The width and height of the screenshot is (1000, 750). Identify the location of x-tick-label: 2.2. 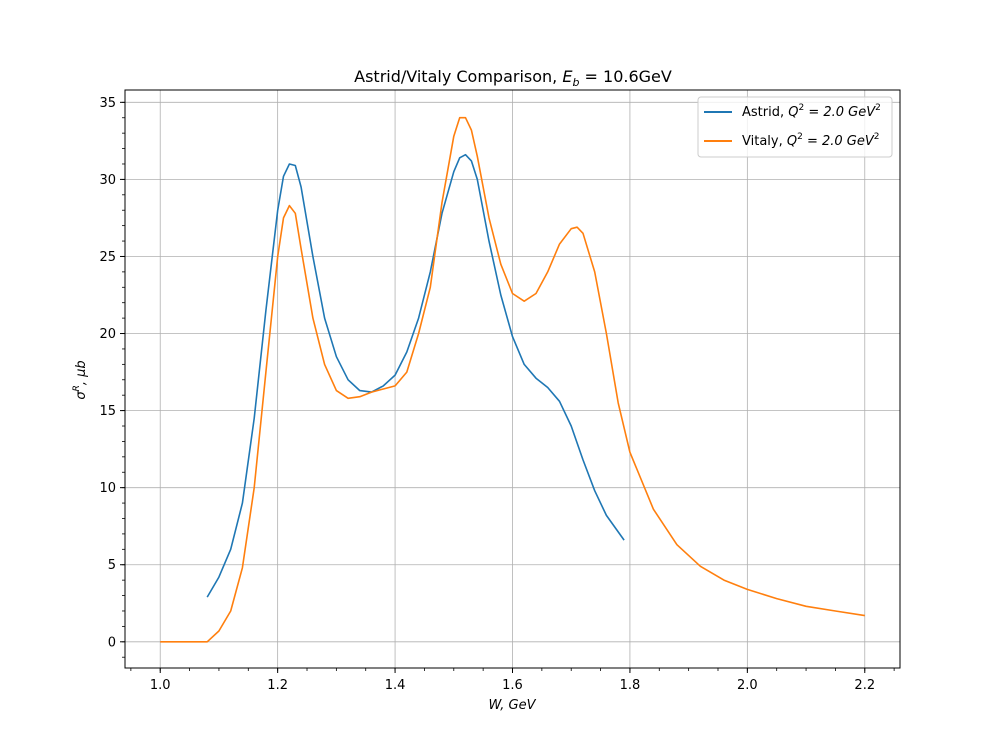
(864, 685).